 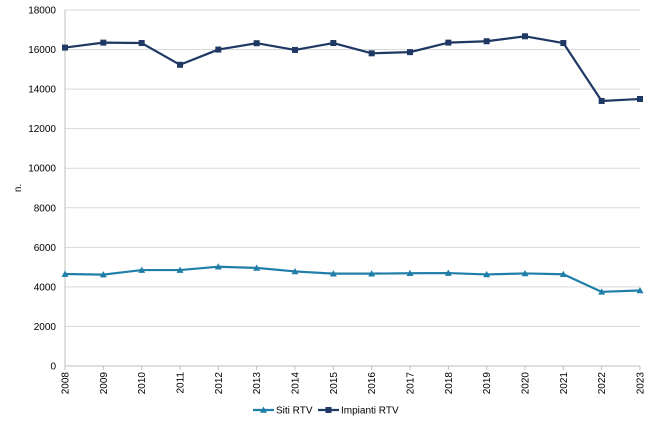 I want to click on x-tick-label: 2013, so click(x=257, y=383).